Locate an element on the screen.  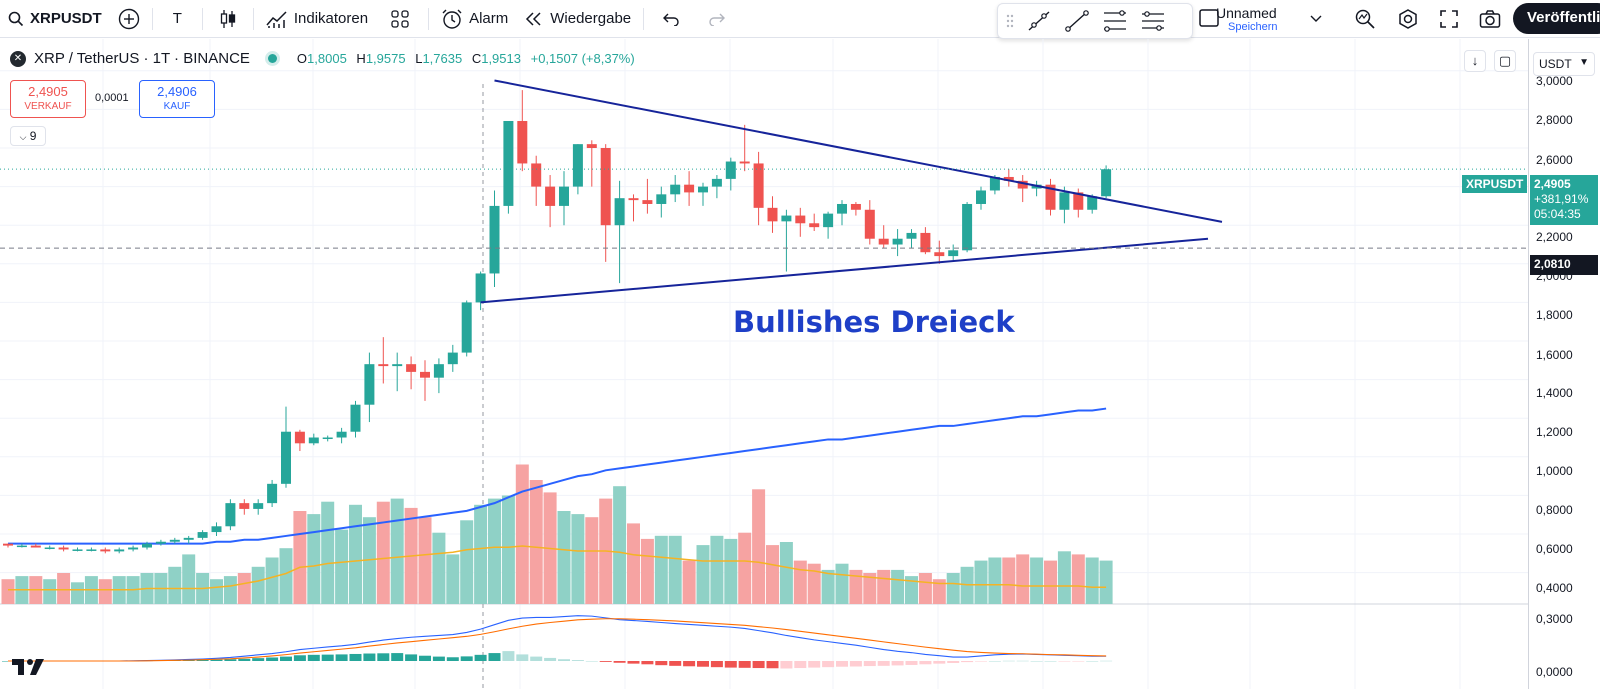
compare-symbol-button is located at coordinates (129, 19).